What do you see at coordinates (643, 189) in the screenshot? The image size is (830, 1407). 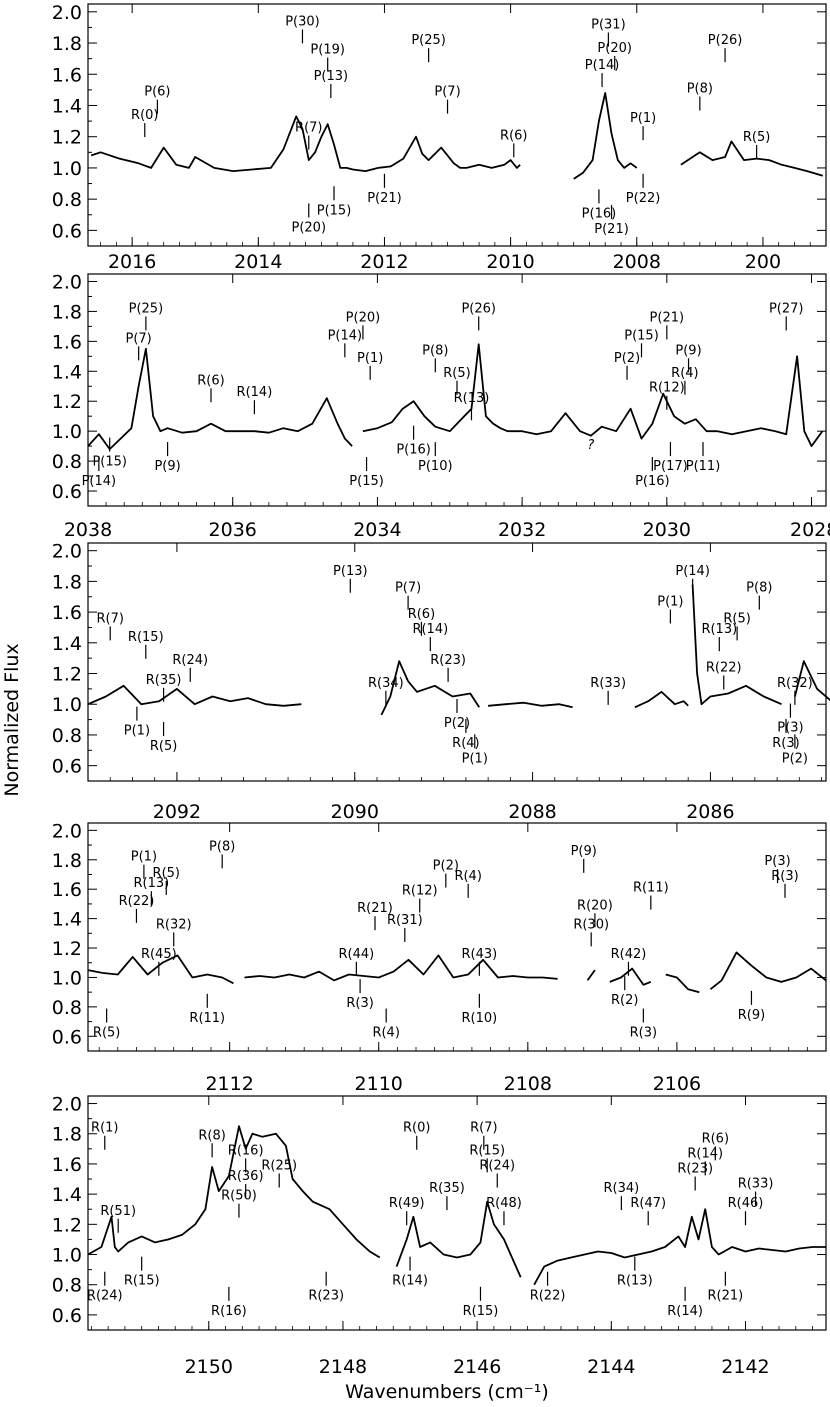 I see `line-id-label: P(22)` at bounding box center [643, 189].